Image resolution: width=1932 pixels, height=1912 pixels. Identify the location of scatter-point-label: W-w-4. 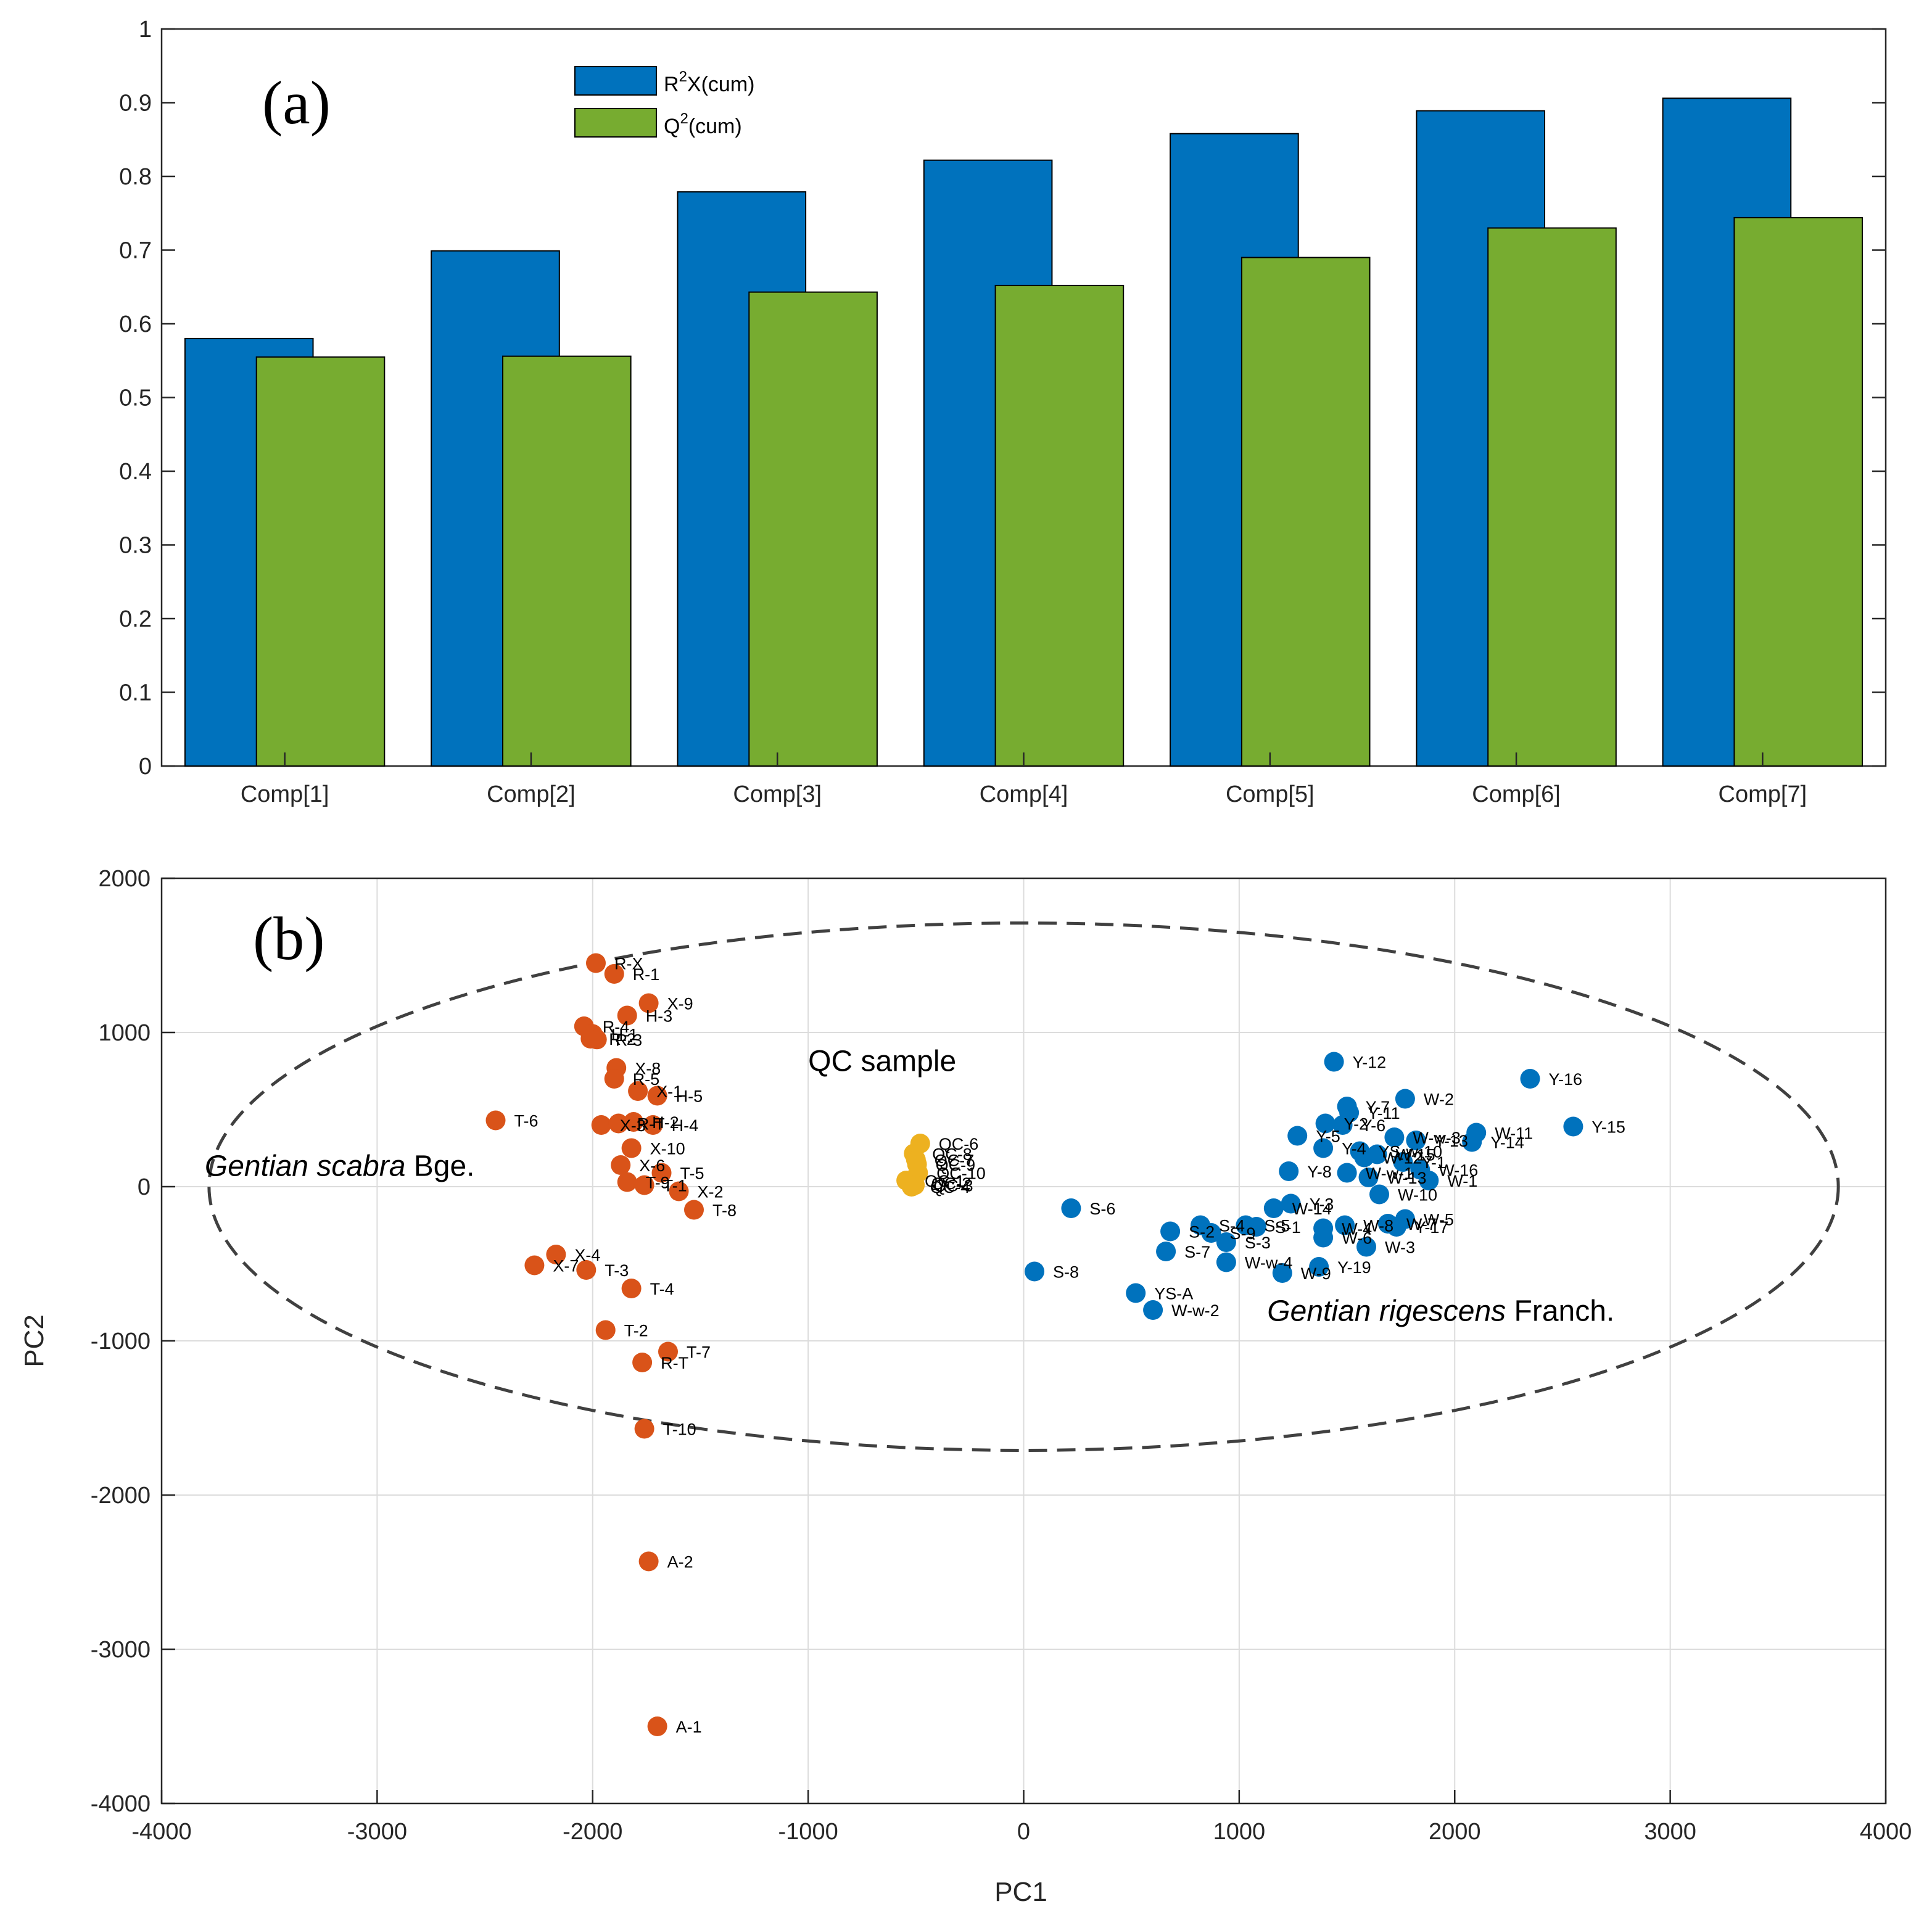
(1269, 1263).